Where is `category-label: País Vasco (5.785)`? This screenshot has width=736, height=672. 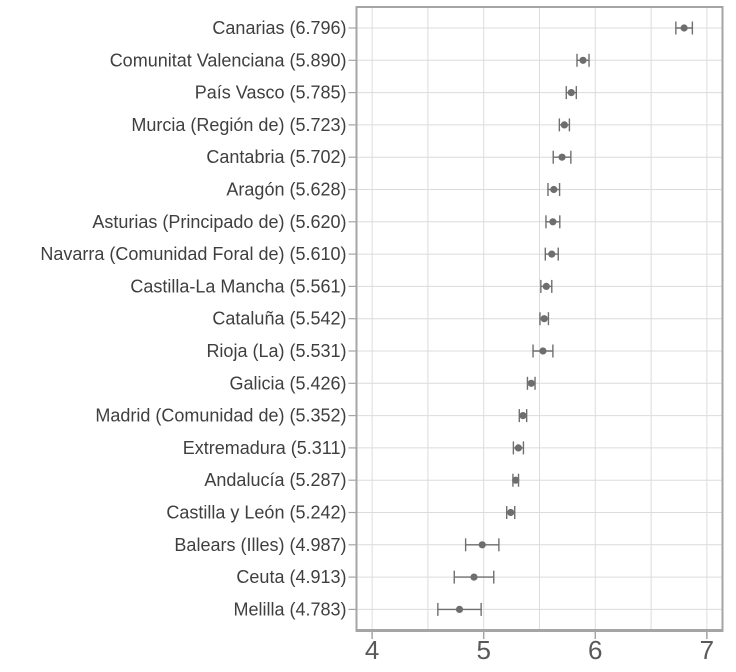
category-label: País Vasco (5.785) is located at coordinates (271, 93).